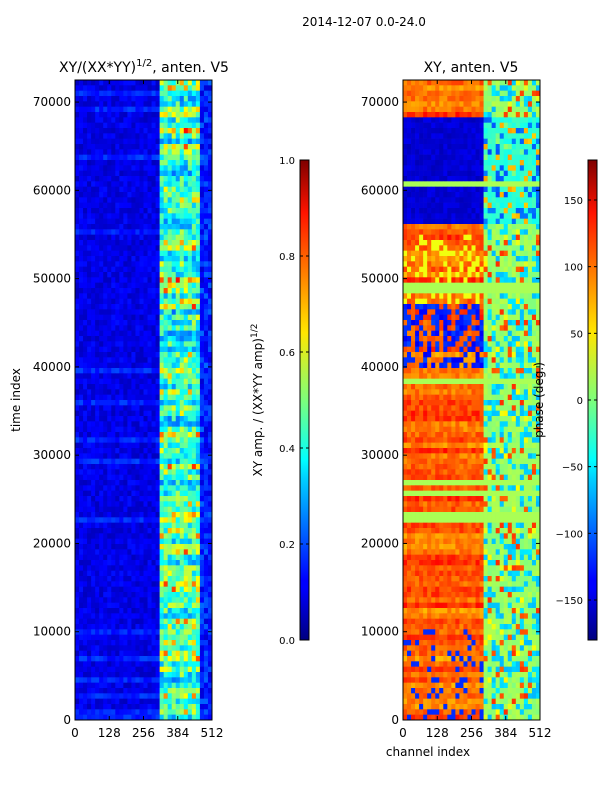 The image size is (600, 800). What do you see at coordinates (67, 720) in the screenshot?
I see `left-y-tick-label: 0` at bounding box center [67, 720].